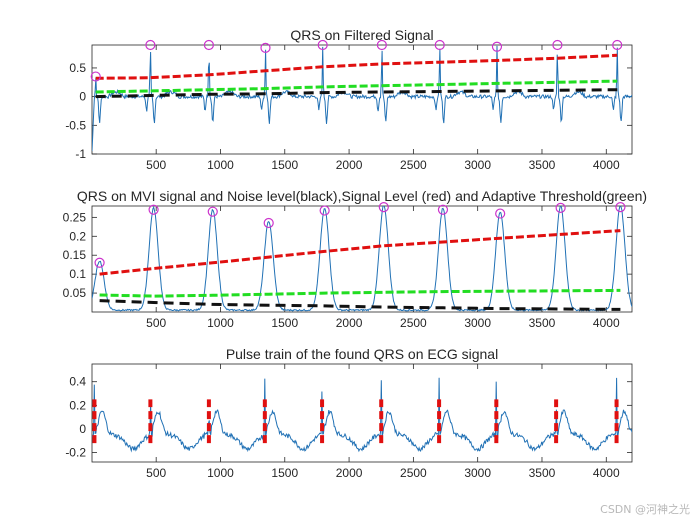  I want to click on axes-box, so click(362, 413).